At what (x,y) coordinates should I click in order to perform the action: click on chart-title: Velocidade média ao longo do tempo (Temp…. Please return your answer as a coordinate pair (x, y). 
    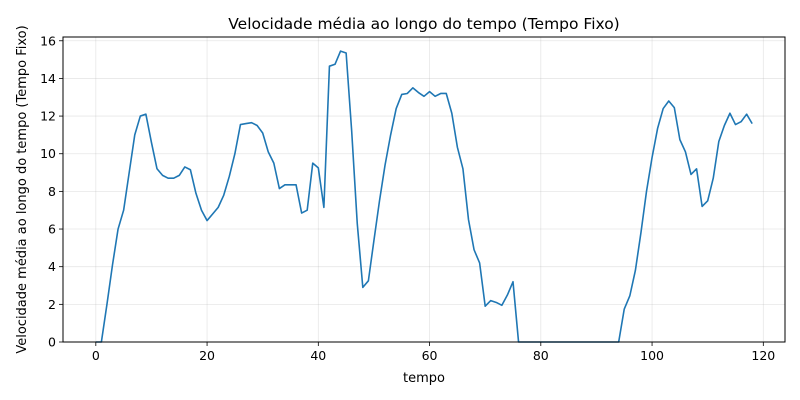
    Looking at the image, I should click on (423, 24).